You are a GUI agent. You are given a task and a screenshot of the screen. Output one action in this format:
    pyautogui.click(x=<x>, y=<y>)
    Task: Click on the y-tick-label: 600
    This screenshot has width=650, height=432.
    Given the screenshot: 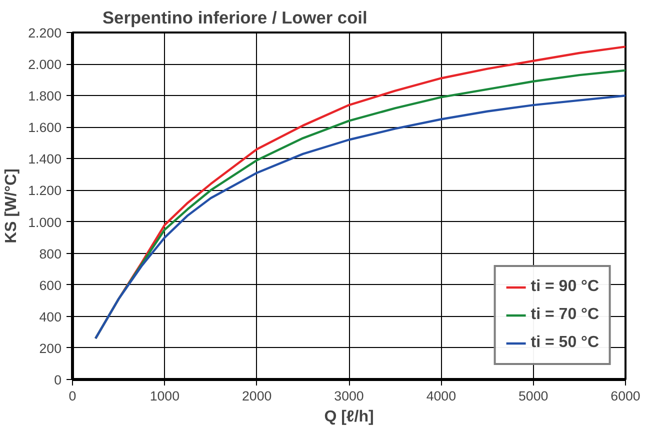 What is the action you would take?
    pyautogui.click(x=50, y=285)
    